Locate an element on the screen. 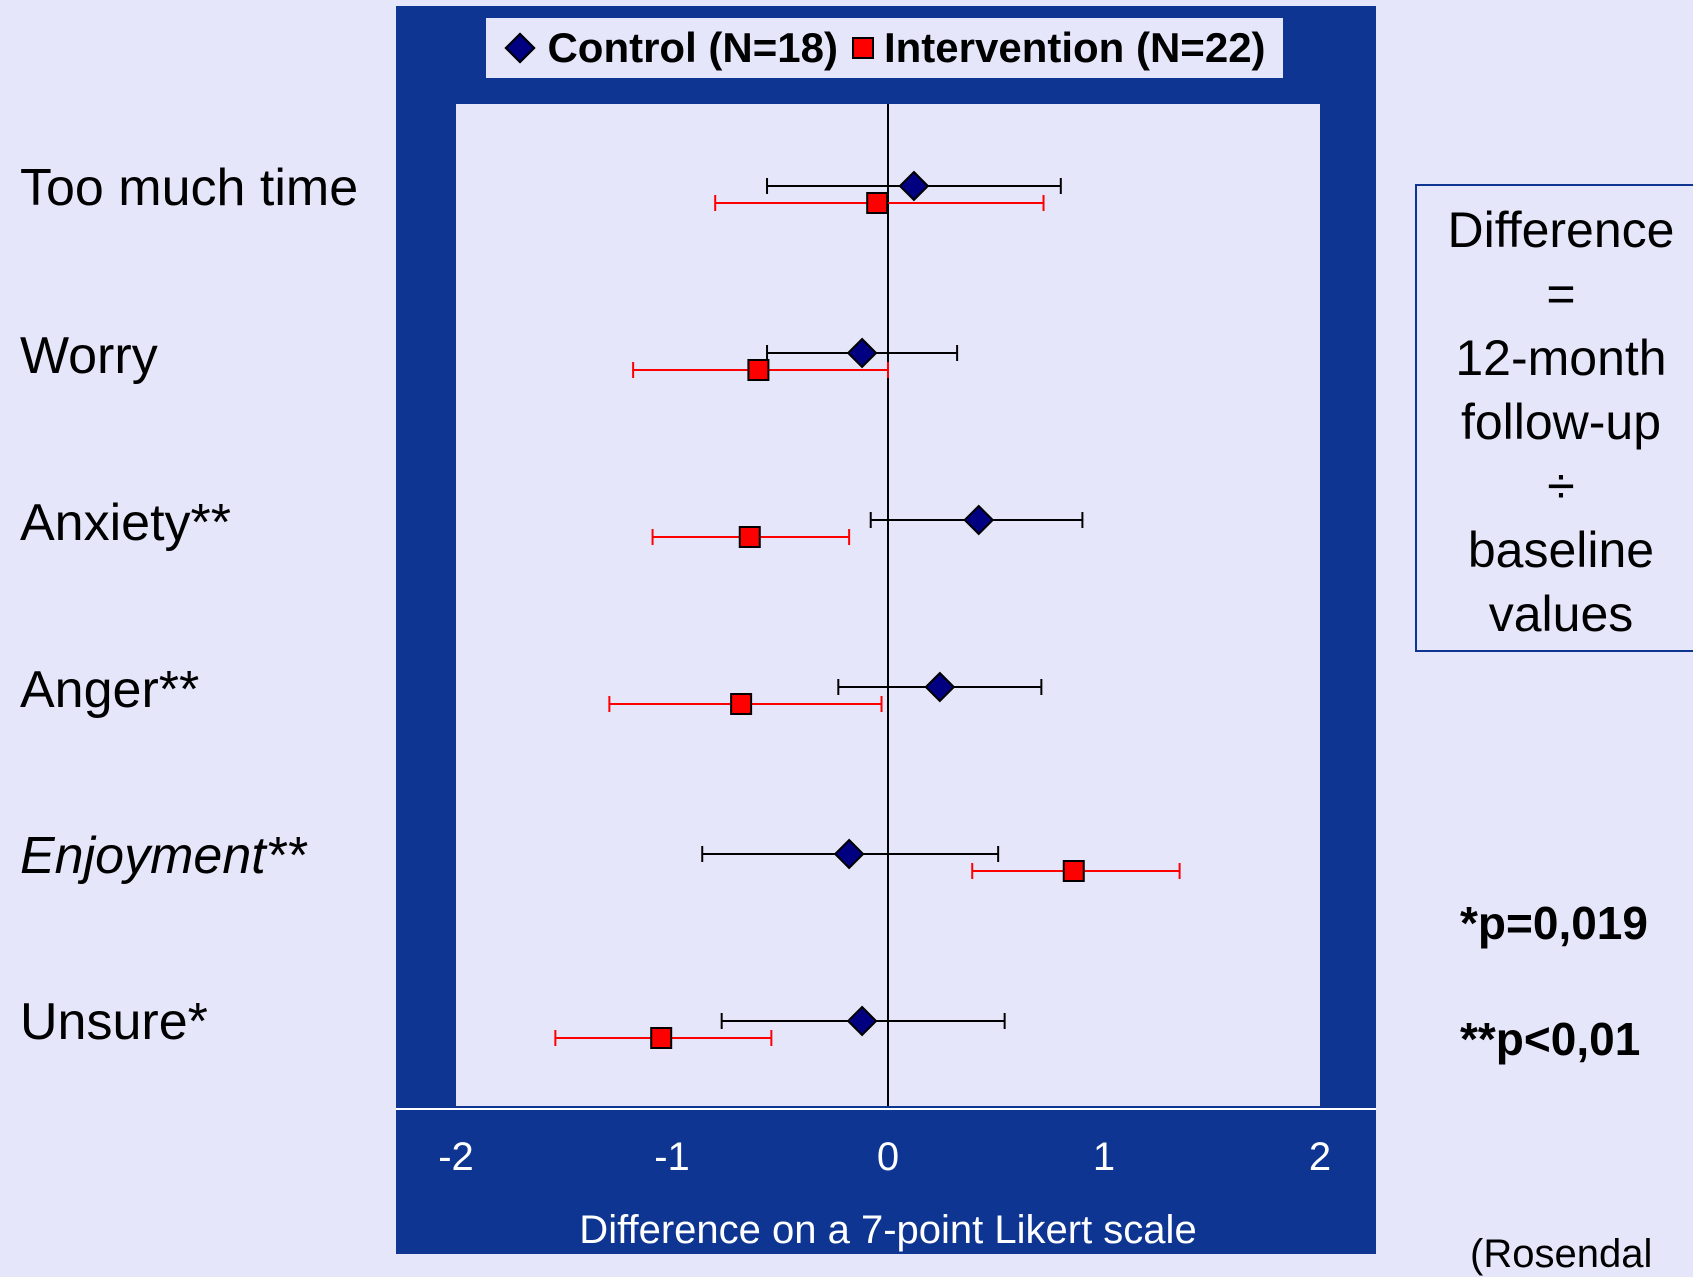  legend-entry-intervention: Intervention (N=22) is located at coordinates (1058, 48).